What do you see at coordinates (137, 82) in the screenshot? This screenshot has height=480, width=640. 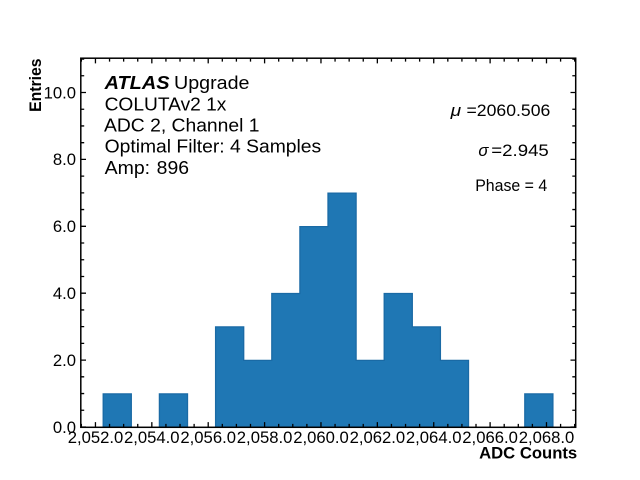 I see `svg-text: ATLAS` at bounding box center [137, 82].